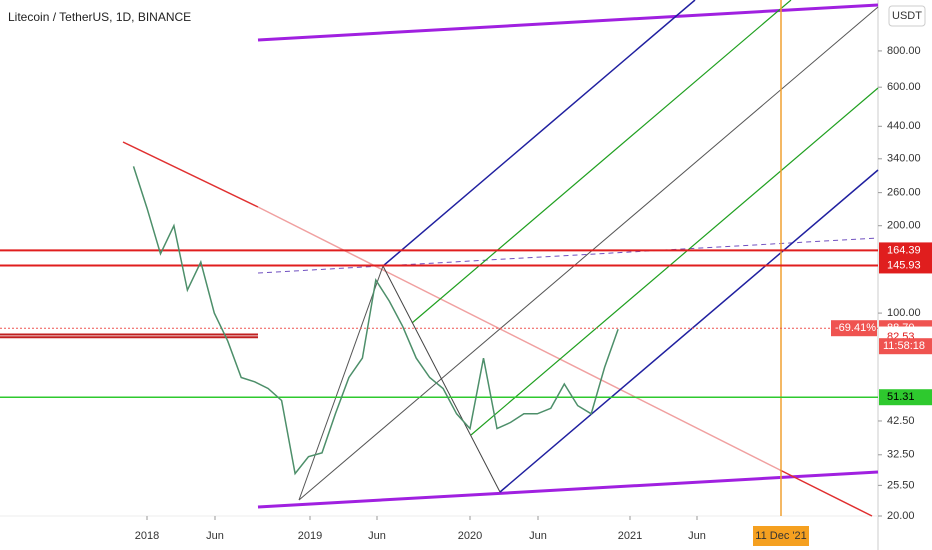 The height and width of the screenshot is (550, 932). What do you see at coordinates (901, 516) in the screenshot?
I see `price-tick-label: 20.00` at bounding box center [901, 516].